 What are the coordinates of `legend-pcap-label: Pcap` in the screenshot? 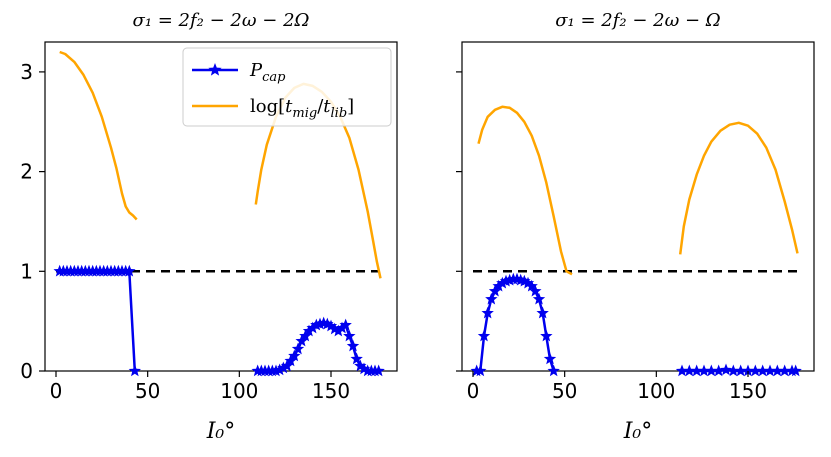 It's located at (267, 72).